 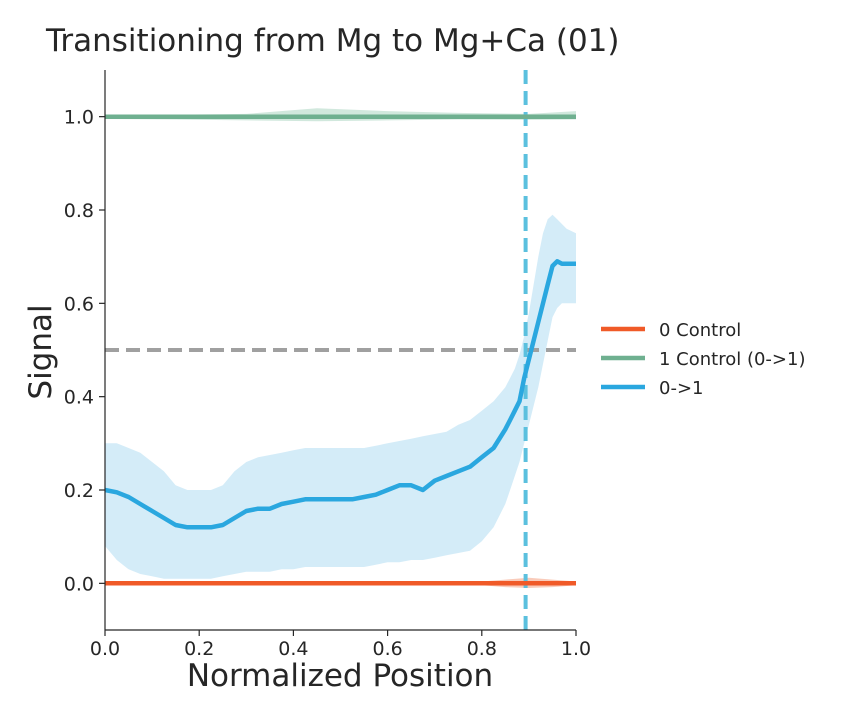 What do you see at coordinates (79, 398) in the screenshot?
I see `y-tick-label: 0.4` at bounding box center [79, 398].